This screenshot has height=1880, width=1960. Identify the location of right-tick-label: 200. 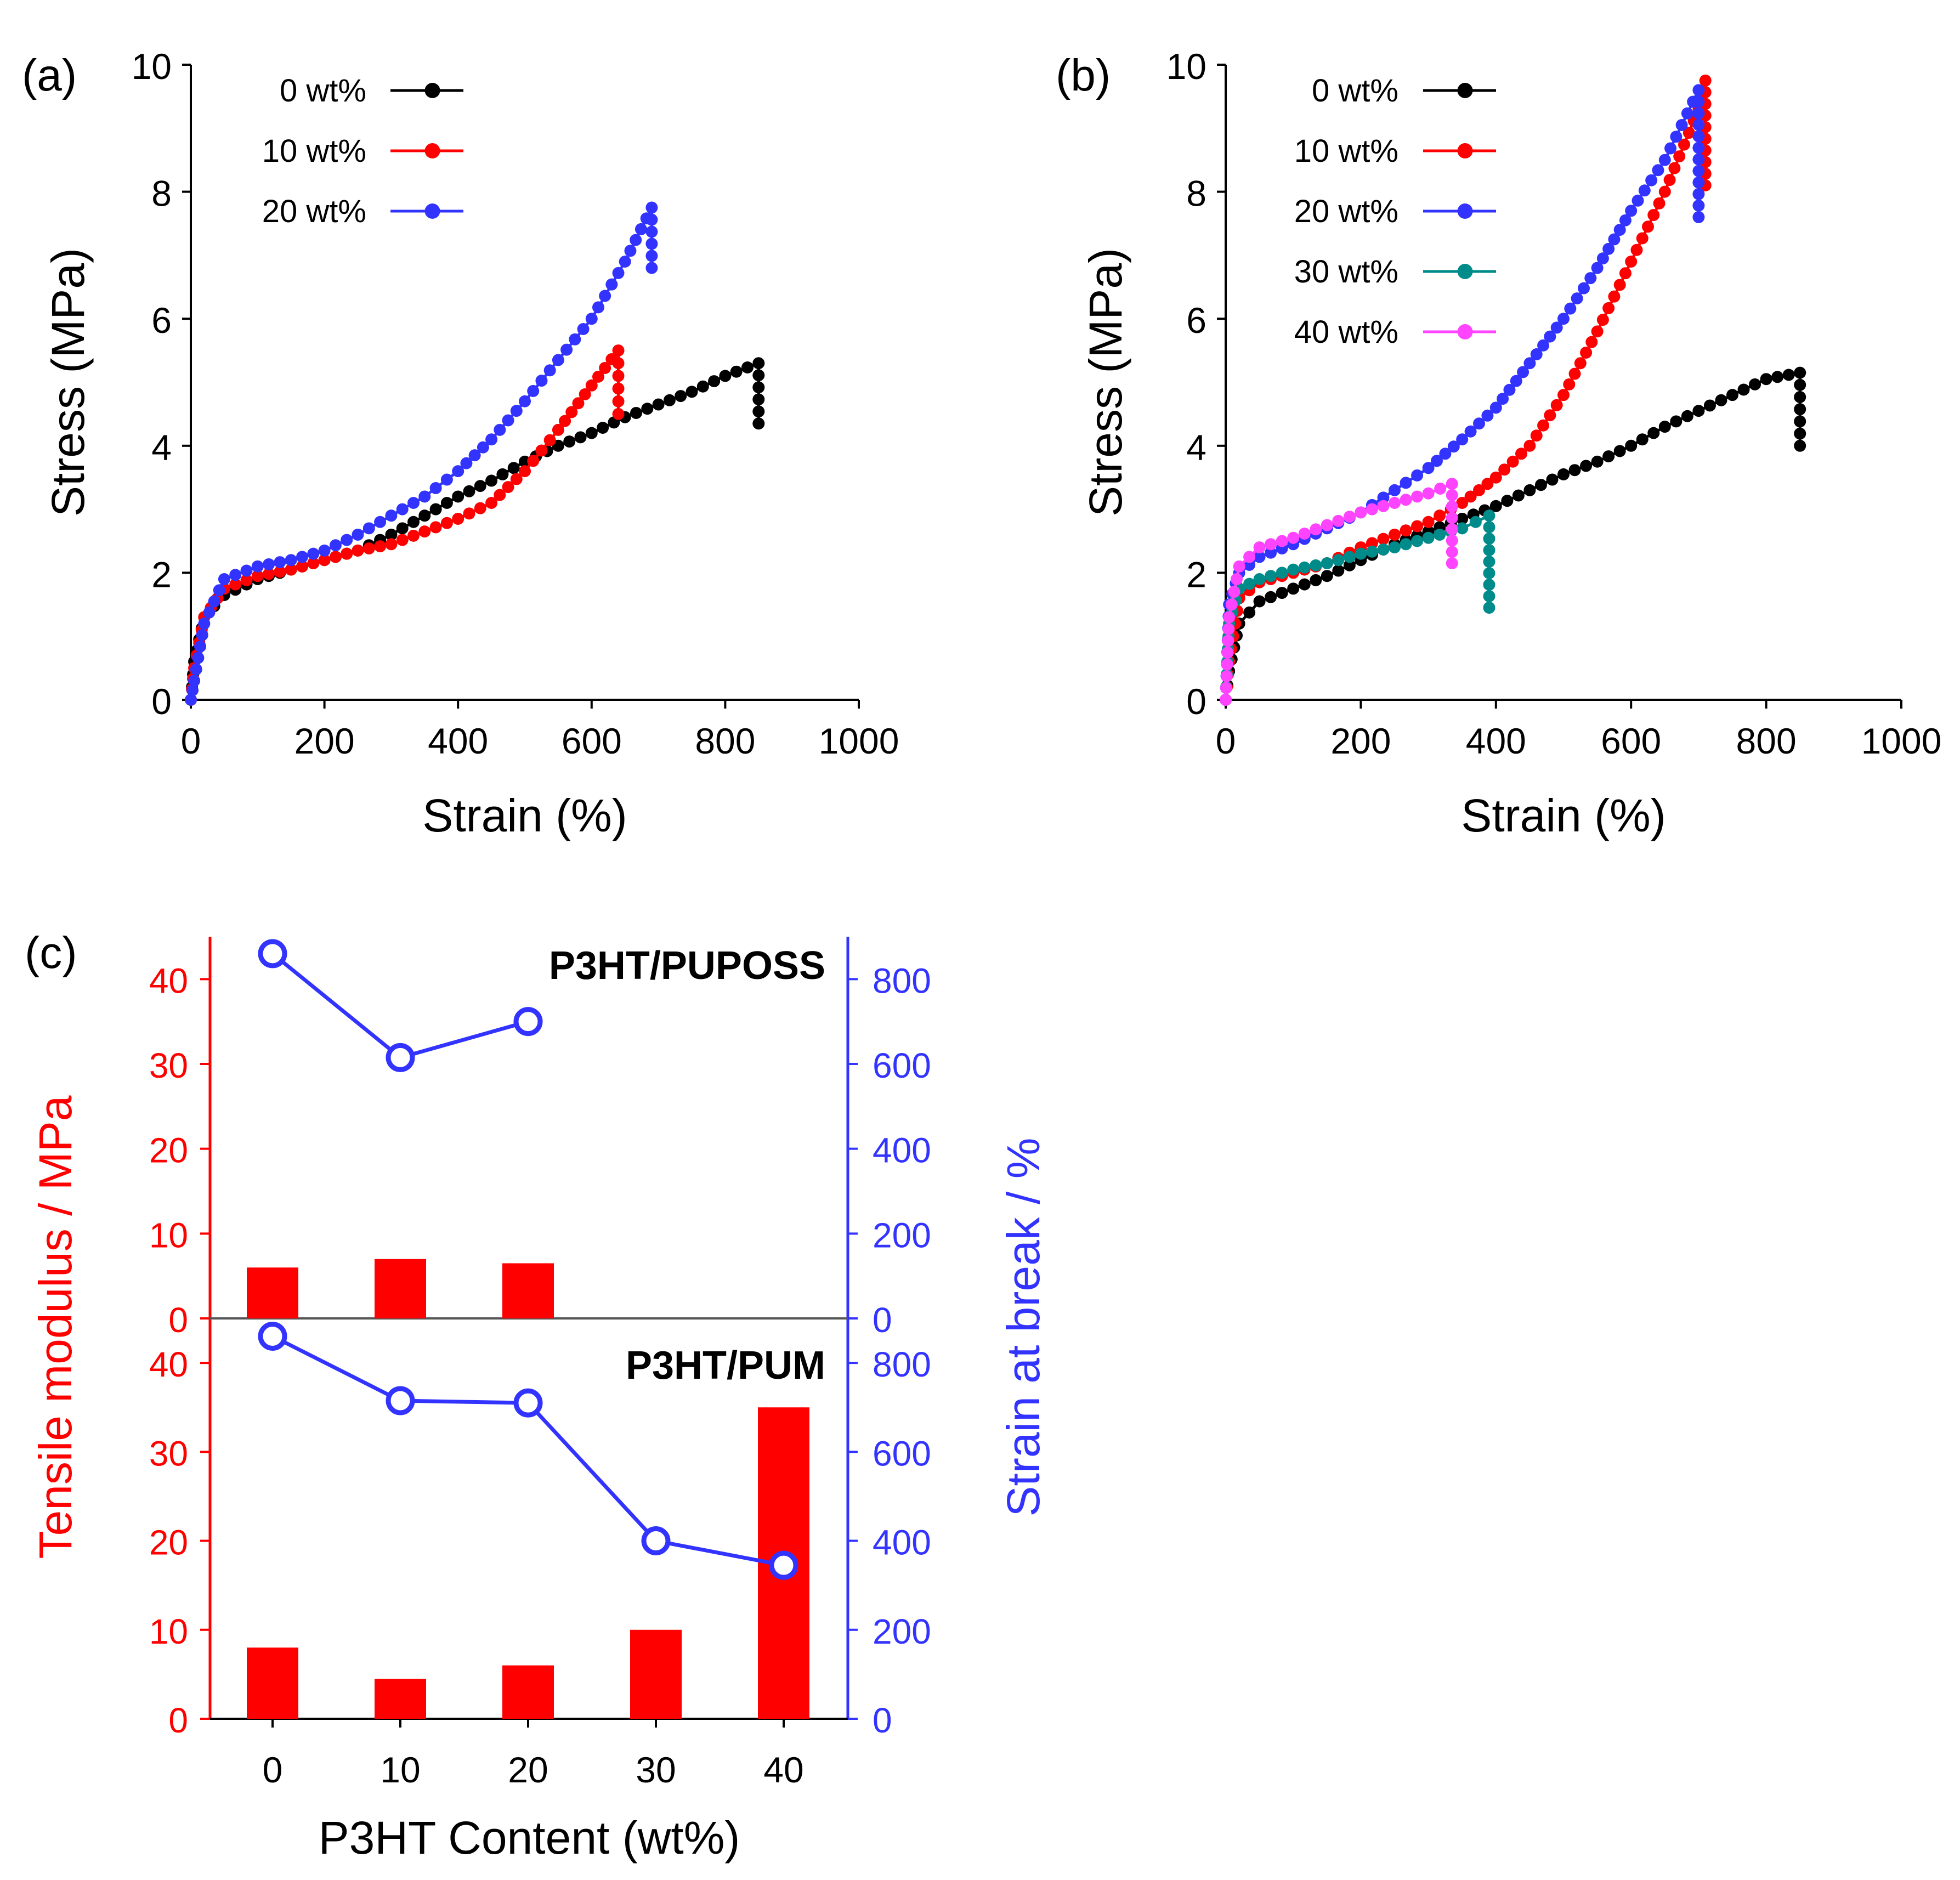
(902, 1632).